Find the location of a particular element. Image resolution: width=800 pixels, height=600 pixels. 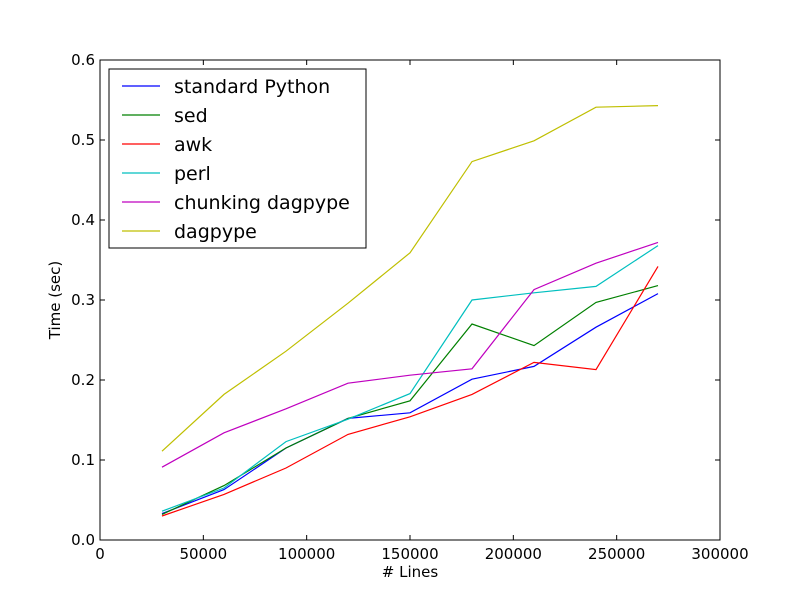

y-tick-label: 0.4 is located at coordinates (83, 220).